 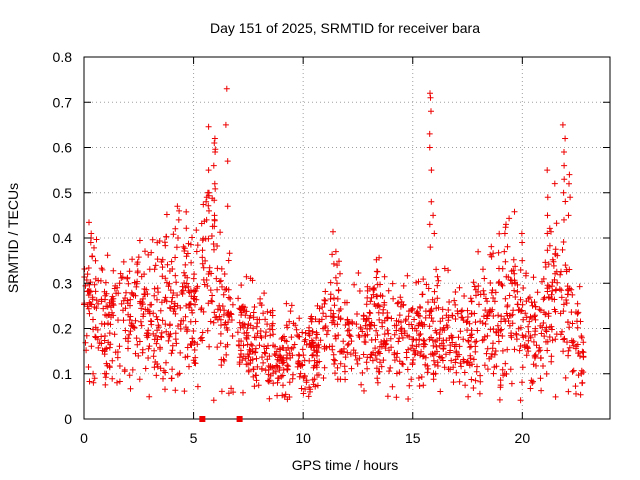 I want to click on y-tick-label: 0.3, so click(x=63, y=283).